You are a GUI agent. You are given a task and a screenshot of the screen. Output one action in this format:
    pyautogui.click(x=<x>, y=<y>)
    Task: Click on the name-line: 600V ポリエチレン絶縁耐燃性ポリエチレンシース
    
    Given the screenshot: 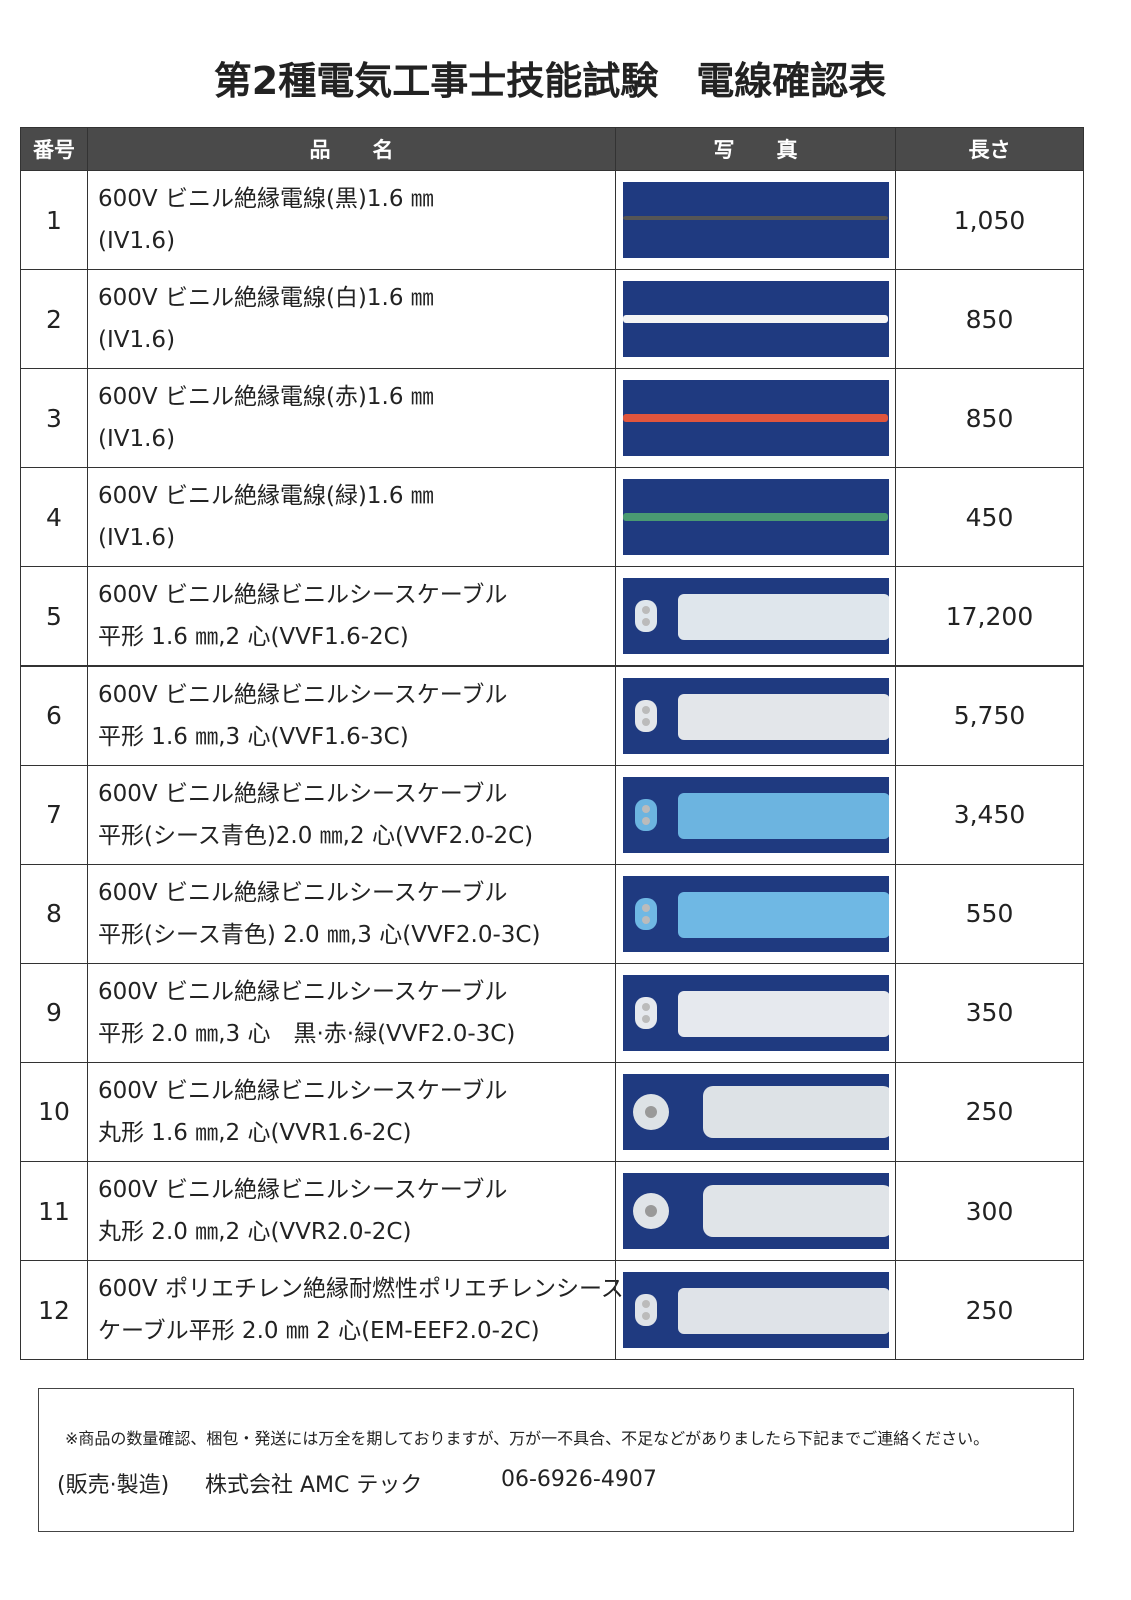 What is the action you would take?
    pyautogui.click(x=361, y=1289)
    